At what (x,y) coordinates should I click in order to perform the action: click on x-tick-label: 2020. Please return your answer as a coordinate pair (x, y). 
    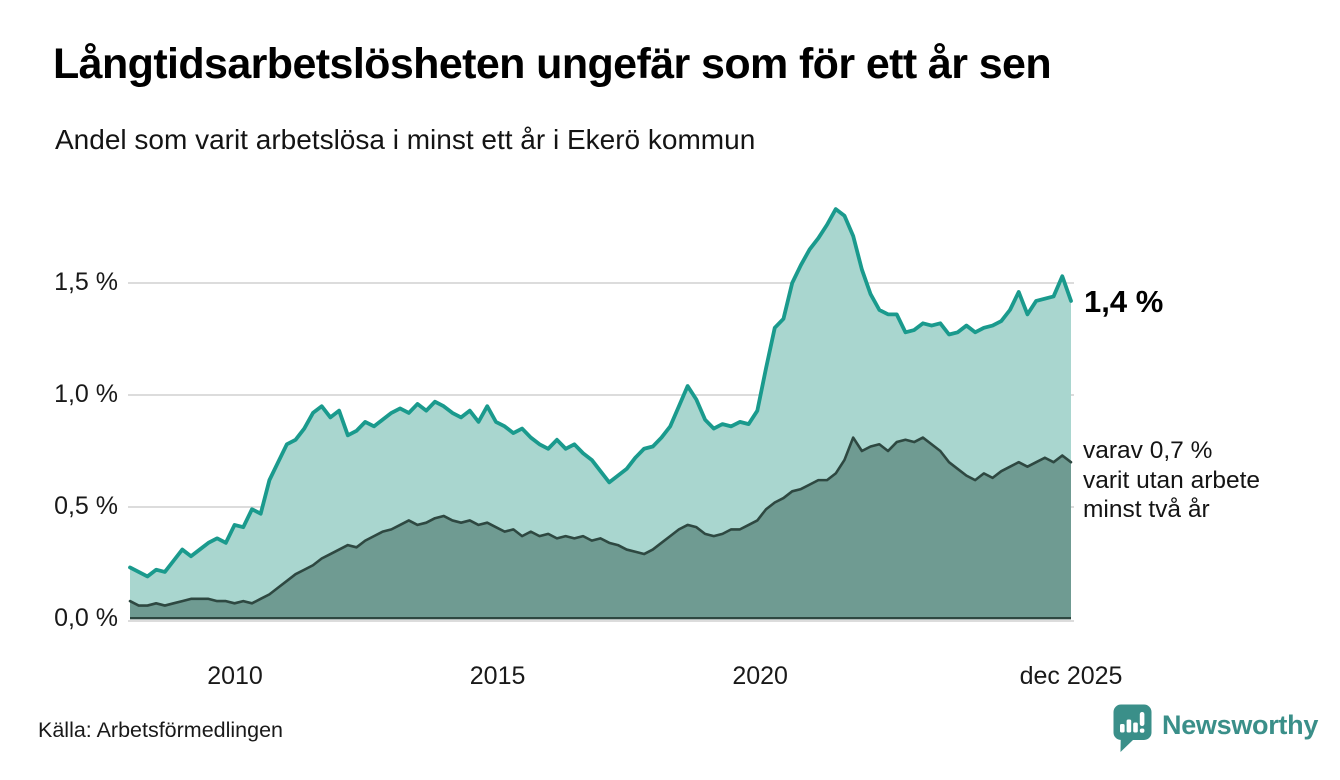
    Looking at the image, I should click on (760, 676).